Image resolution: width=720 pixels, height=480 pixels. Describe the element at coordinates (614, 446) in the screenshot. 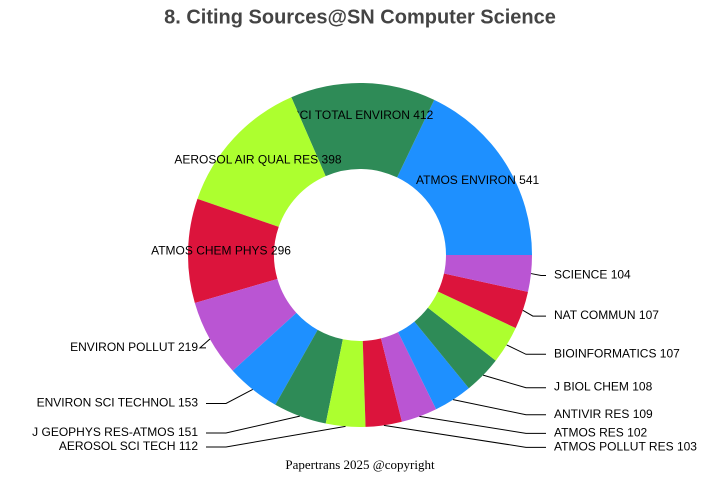

I see `label-category: ATMOS POLLUT RES` at that location.